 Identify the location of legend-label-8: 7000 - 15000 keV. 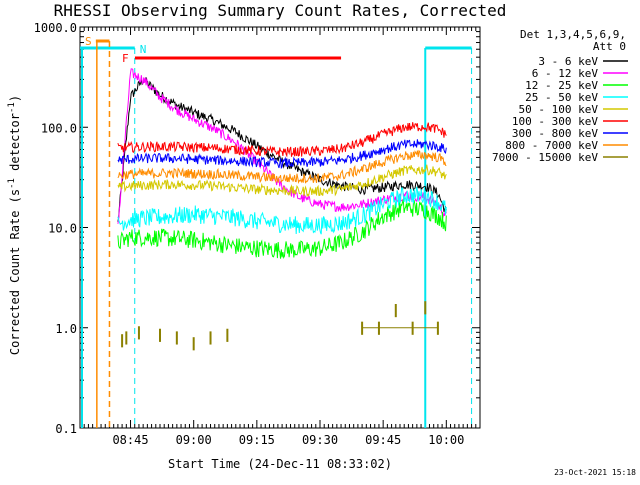
(545, 157).